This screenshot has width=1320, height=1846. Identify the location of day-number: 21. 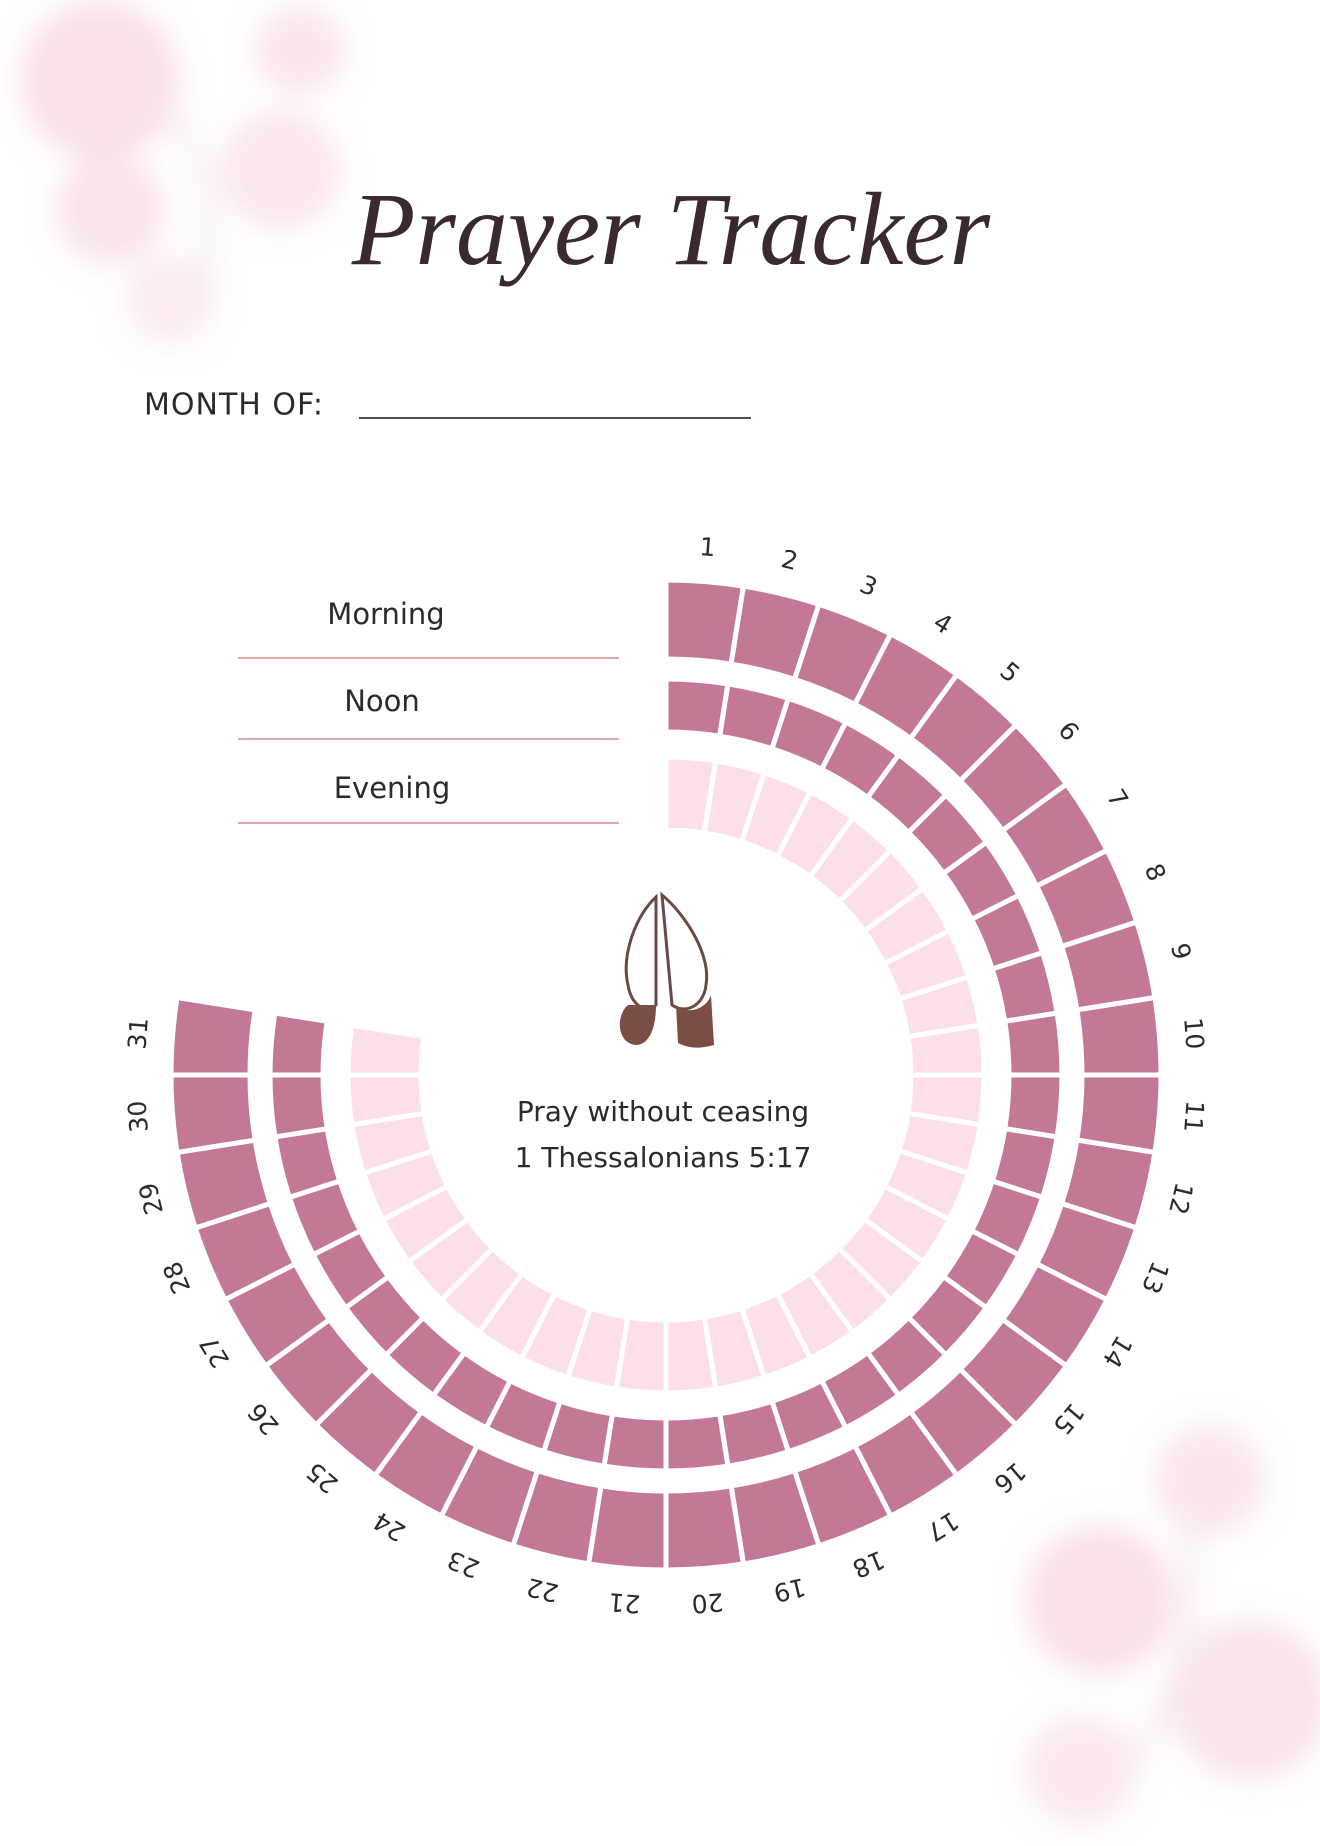
(624, 1602).